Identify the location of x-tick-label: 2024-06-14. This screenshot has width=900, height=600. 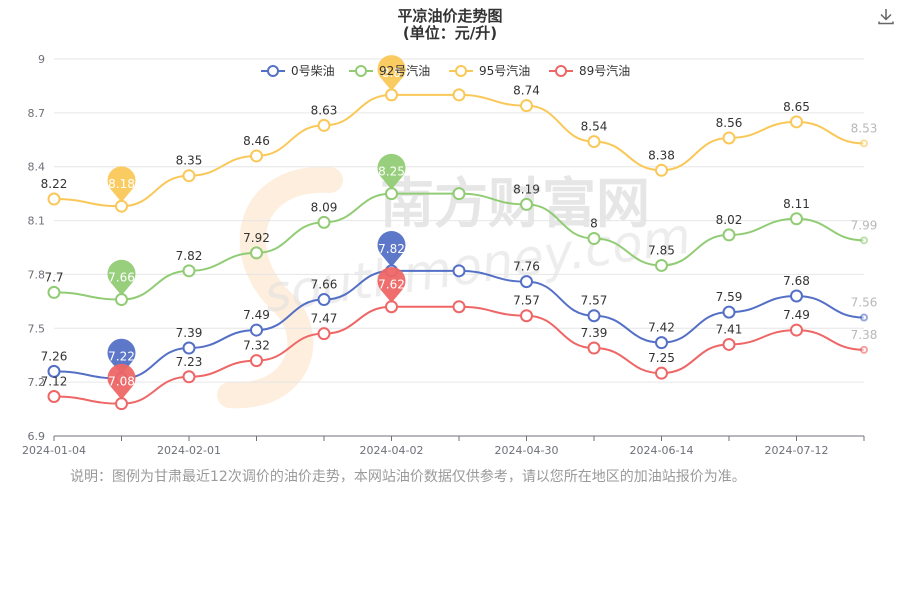
(662, 450).